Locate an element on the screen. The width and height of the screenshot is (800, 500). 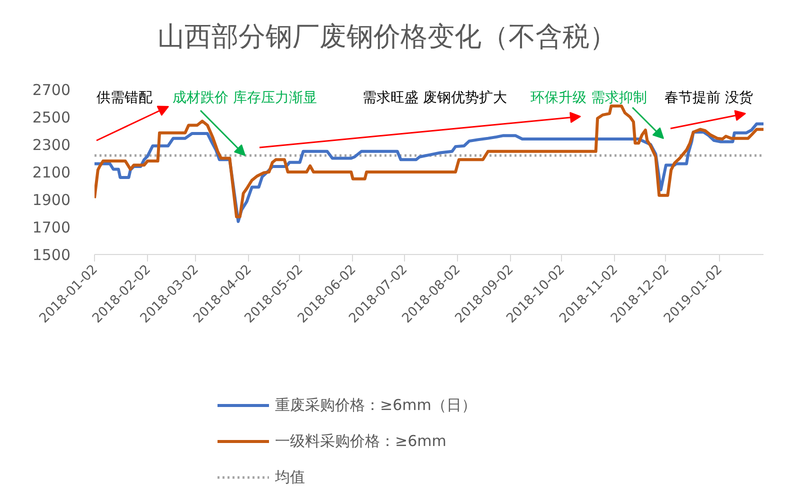
legend-label: 均值 is located at coordinates (290, 477).